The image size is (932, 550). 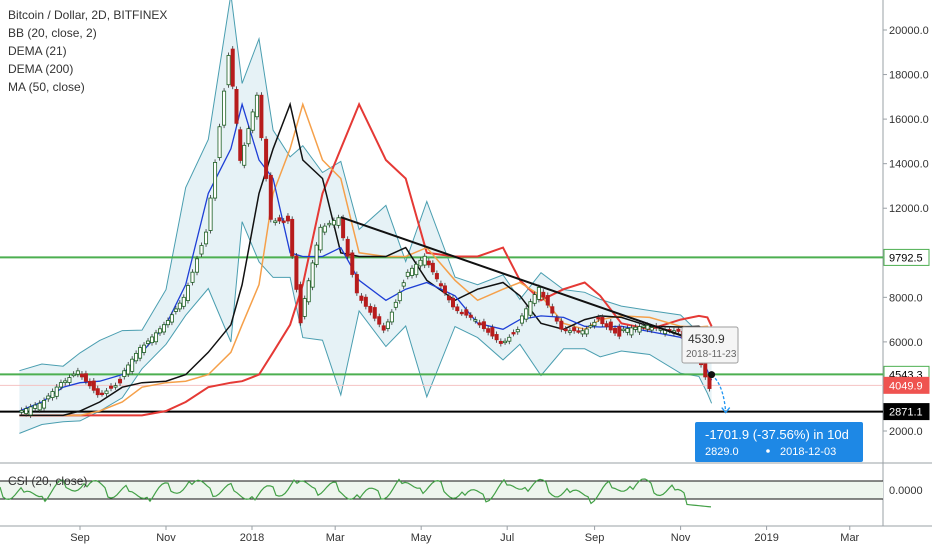 What do you see at coordinates (777, 434) in the screenshot?
I see `measure-tooltip-text: -1701.9 (-37.56%) in 10d` at bounding box center [777, 434].